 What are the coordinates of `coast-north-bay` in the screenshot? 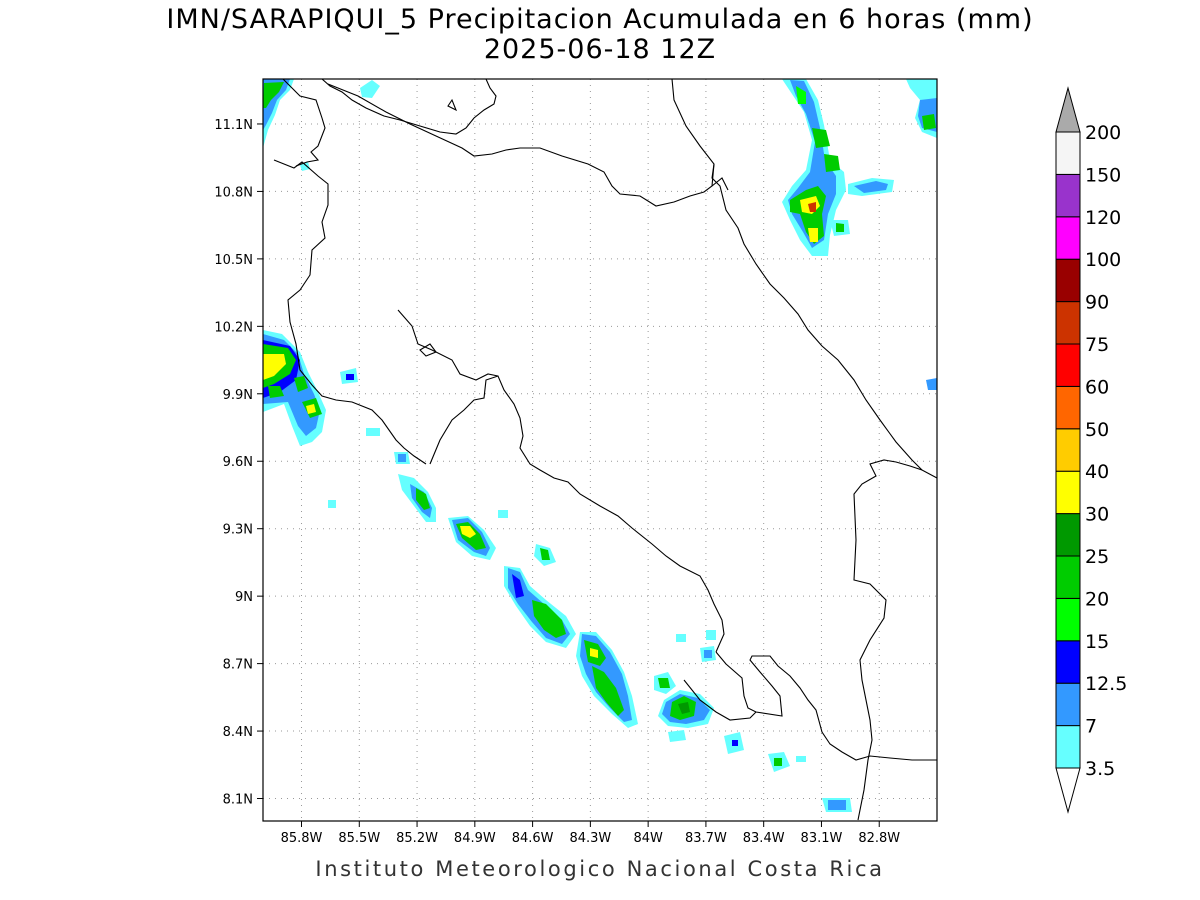 It's located at (521, 145).